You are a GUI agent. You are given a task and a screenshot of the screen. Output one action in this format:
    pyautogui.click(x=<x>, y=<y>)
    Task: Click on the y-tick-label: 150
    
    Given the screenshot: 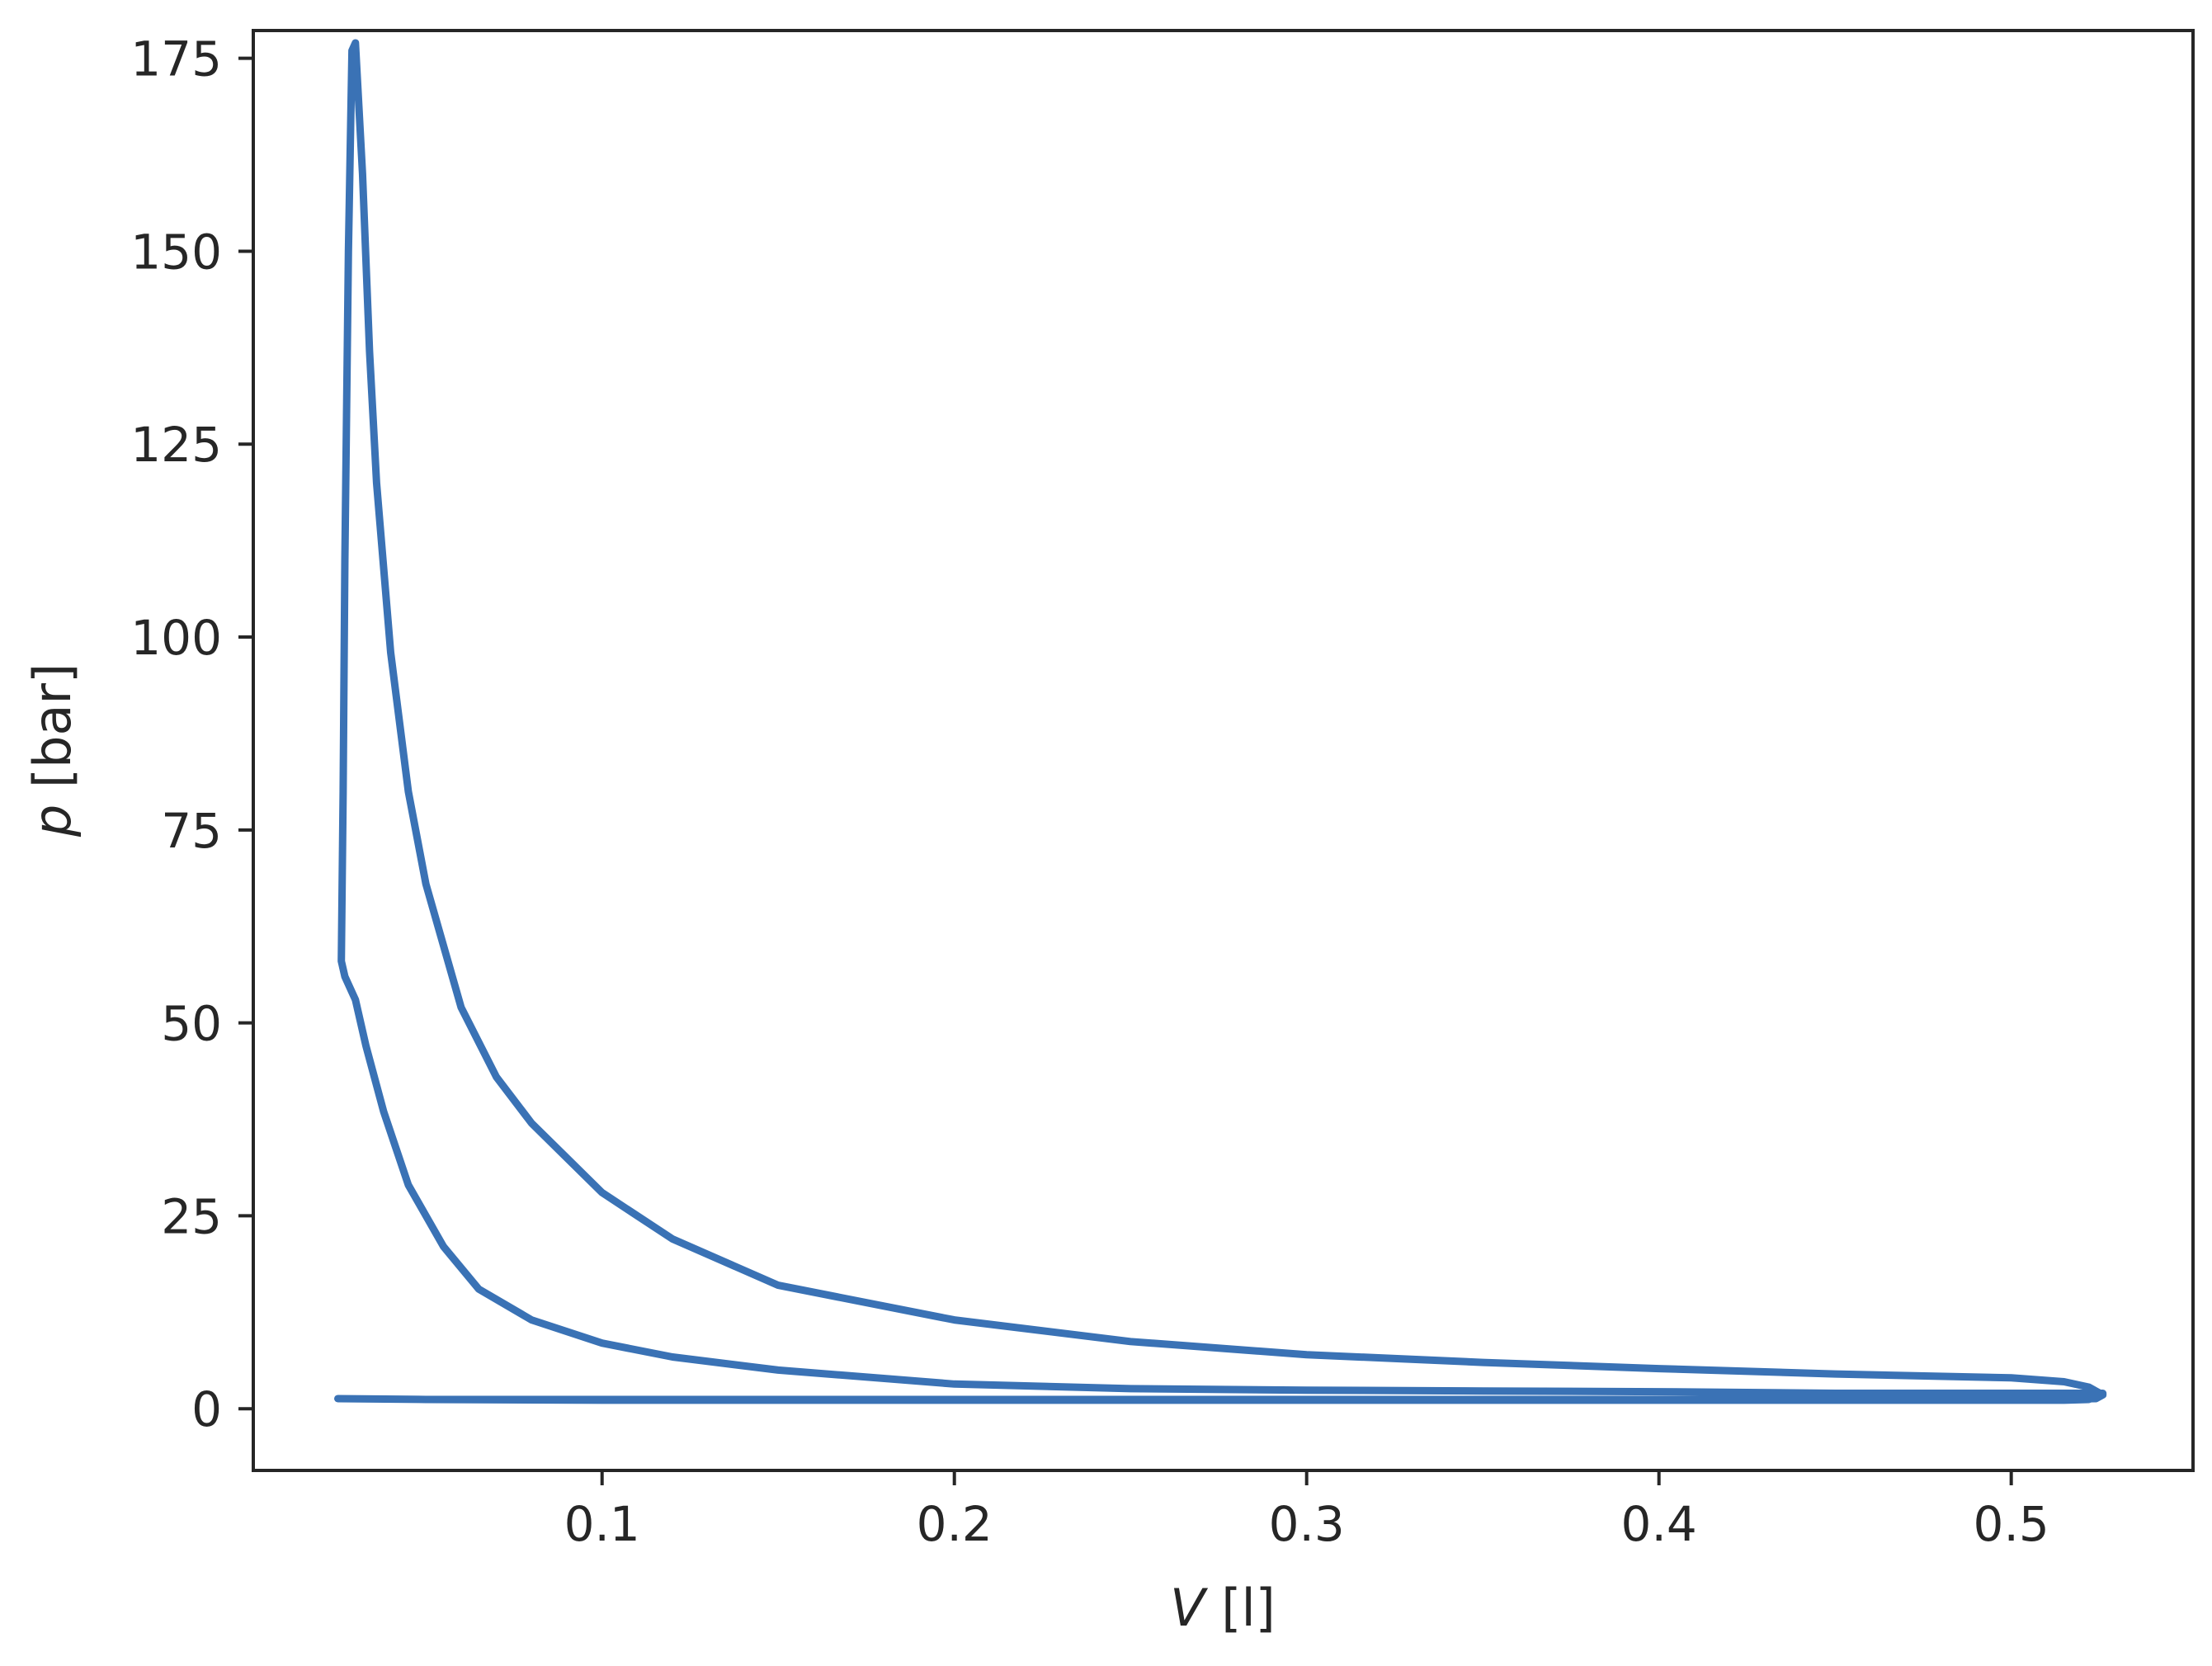 What is the action you would take?
    pyautogui.click(x=176, y=252)
    